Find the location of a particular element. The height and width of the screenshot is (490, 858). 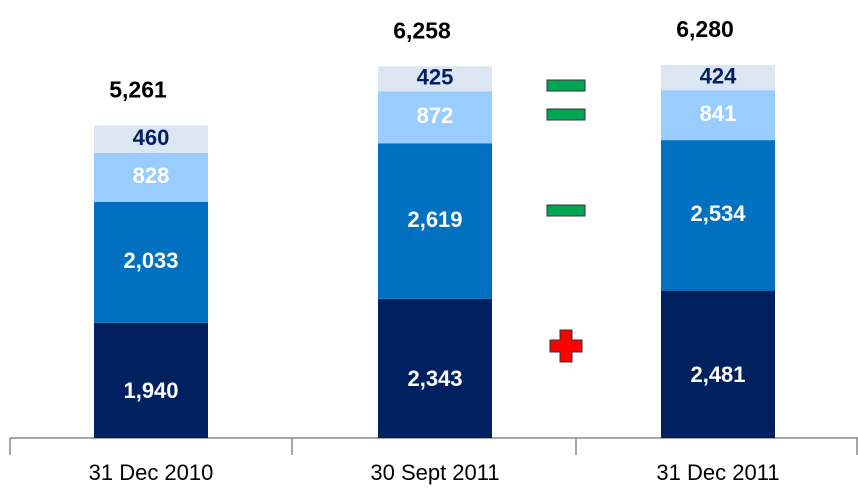

segment-label: 828 is located at coordinates (151, 175).